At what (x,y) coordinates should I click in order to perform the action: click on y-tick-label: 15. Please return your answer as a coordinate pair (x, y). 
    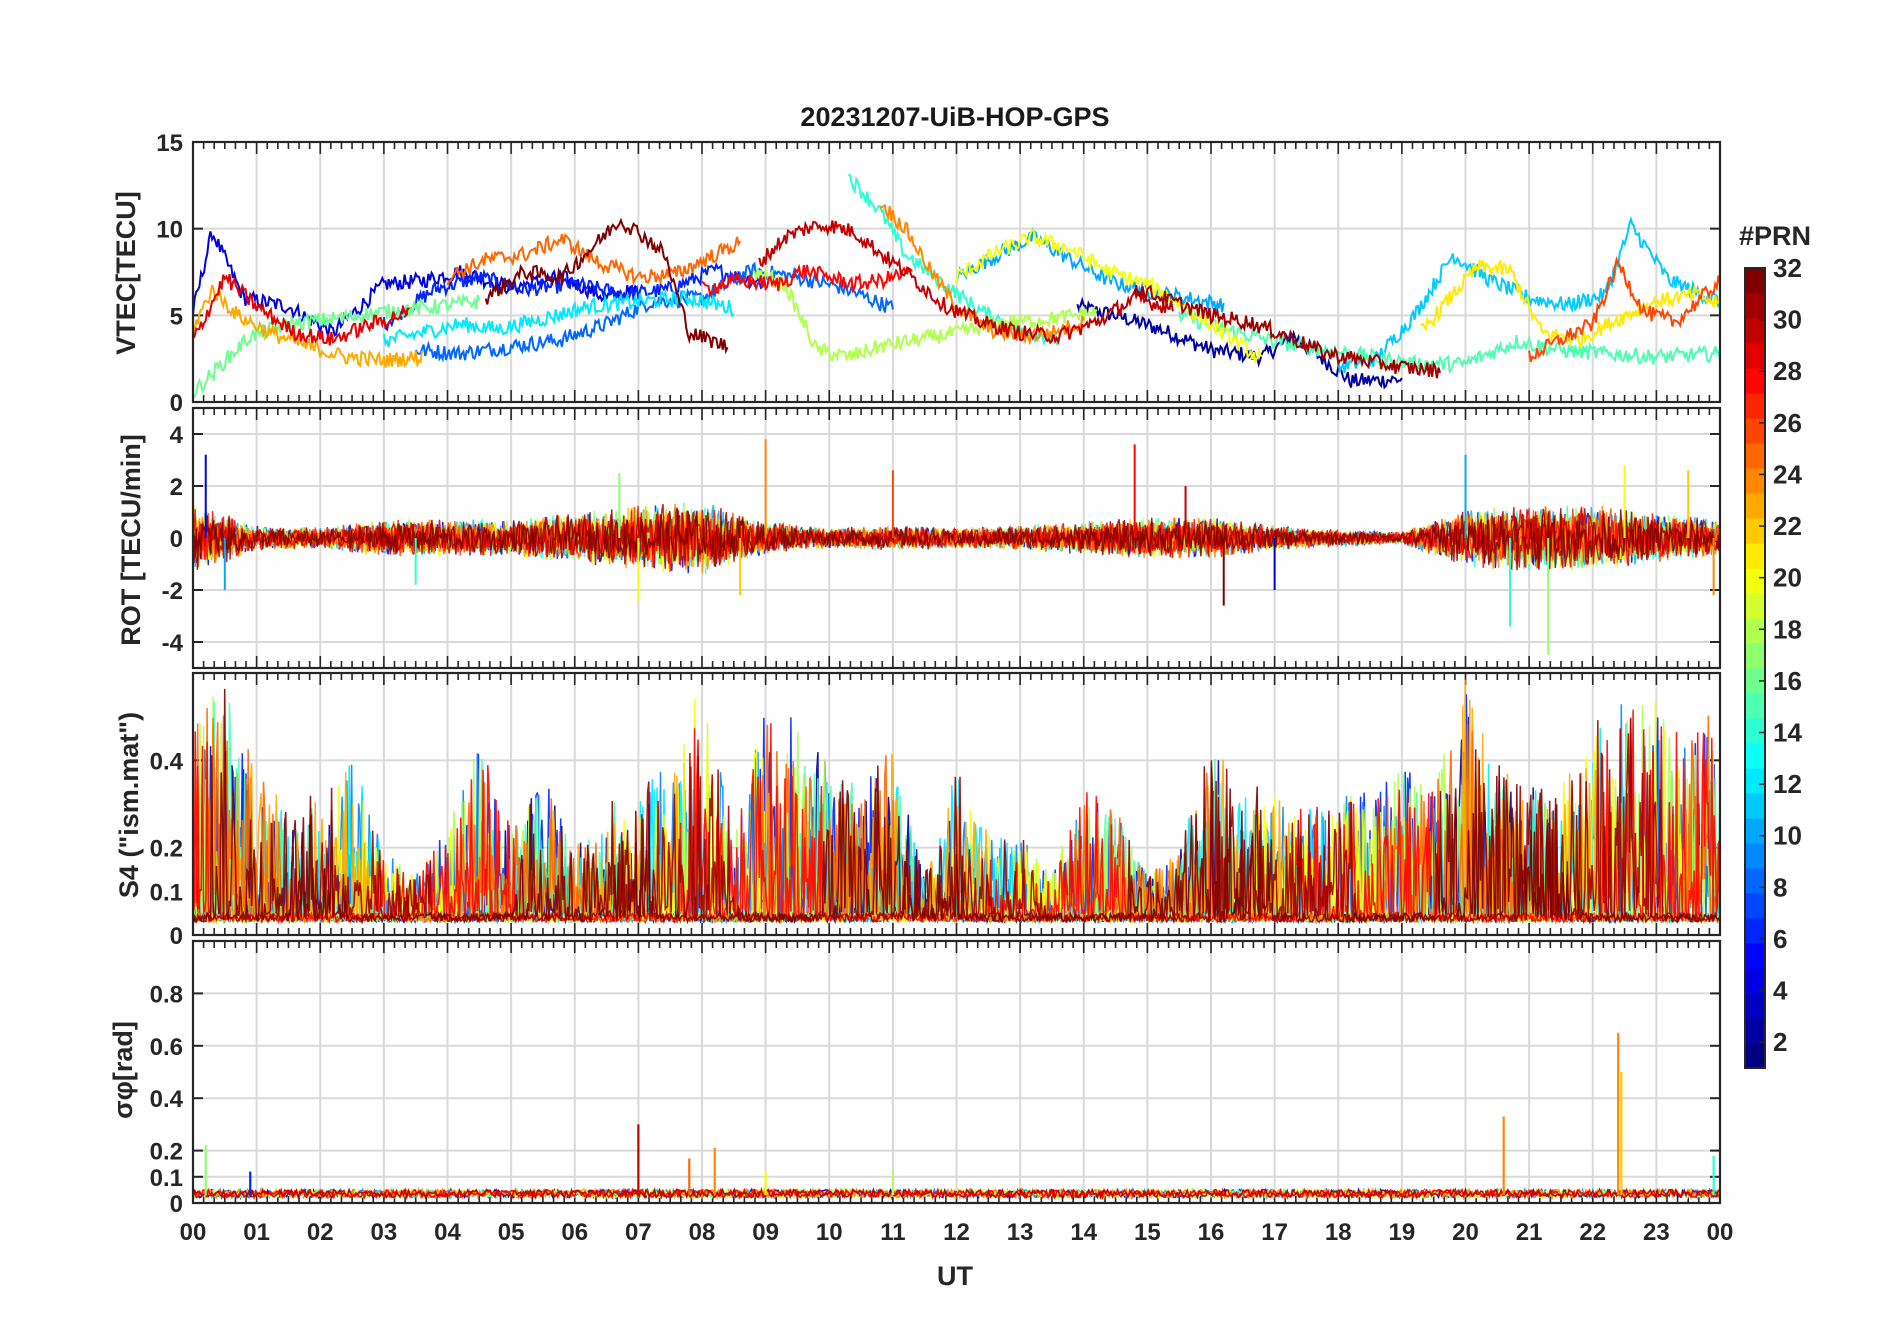
    Looking at the image, I should click on (169, 143).